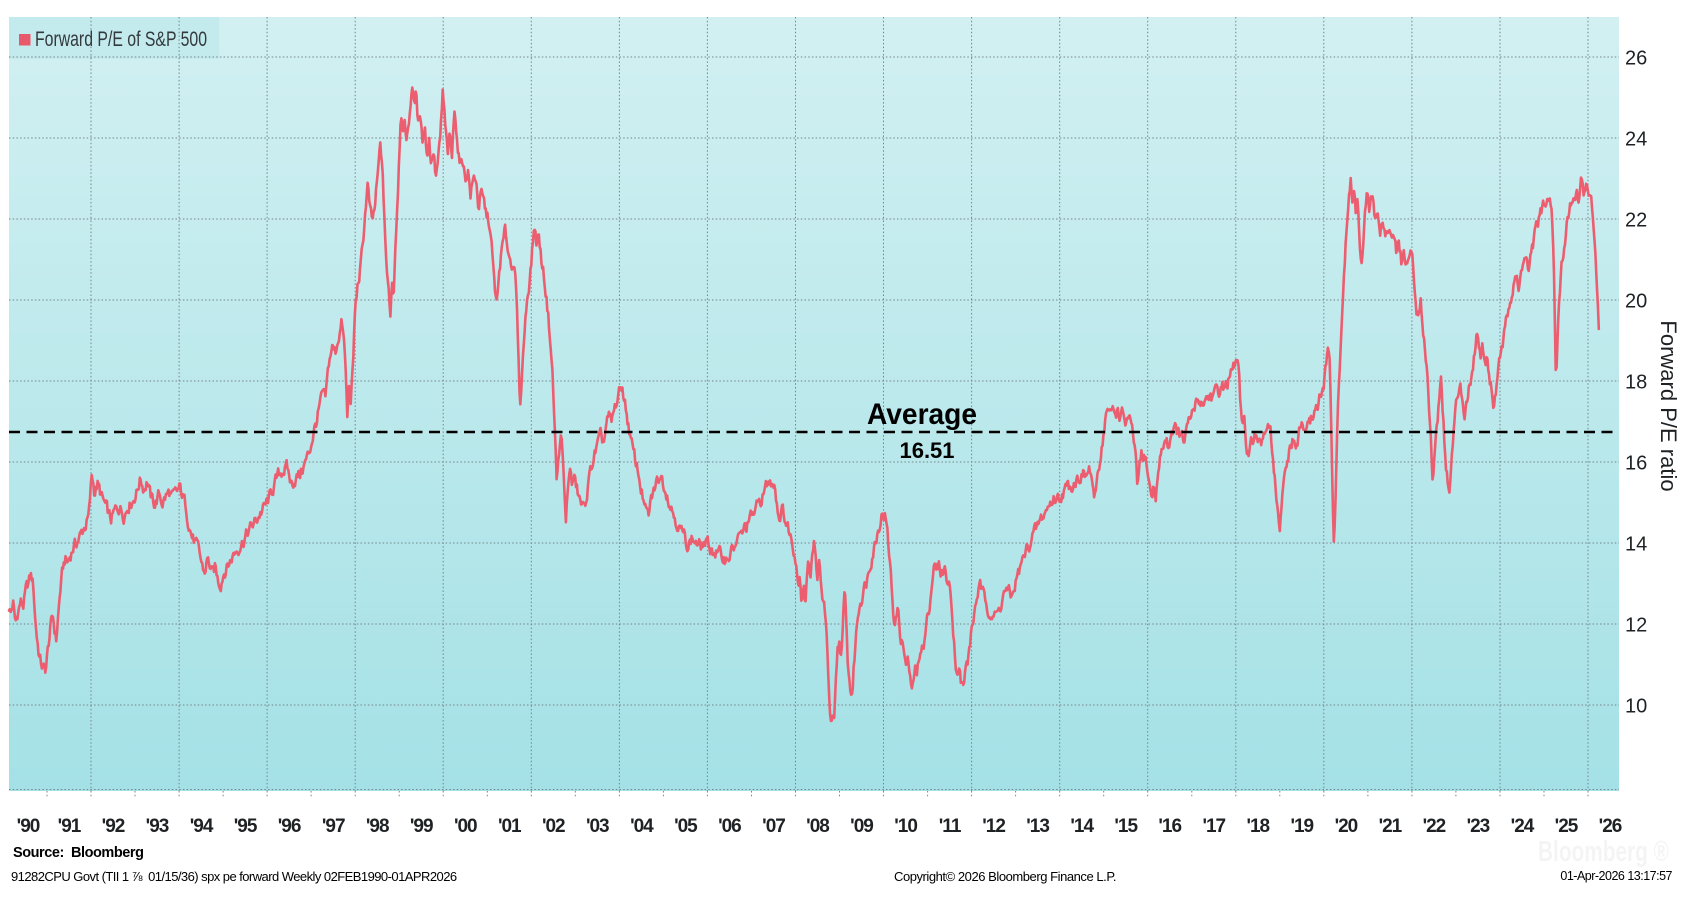 The height and width of the screenshot is (902, 1682). I want to click on svg-text: '19, so click(1301, 826).